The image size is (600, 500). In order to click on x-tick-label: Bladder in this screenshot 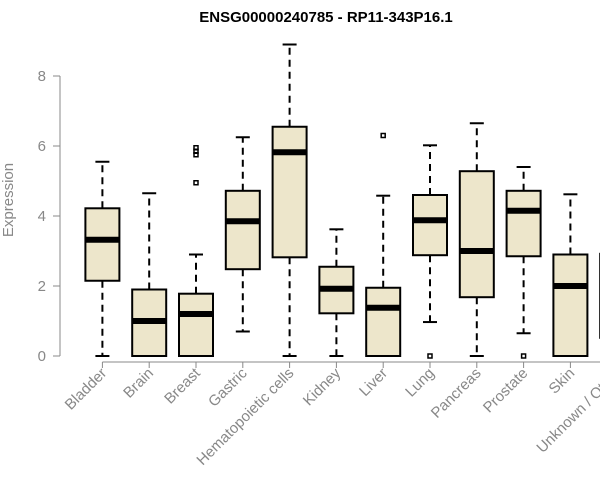, I will do `click(86, 389)`.